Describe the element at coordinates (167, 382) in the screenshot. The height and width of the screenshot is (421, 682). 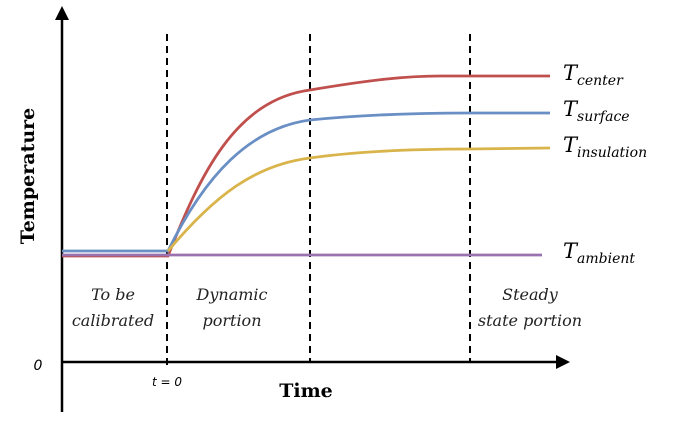
I see `t0-label: t = 0` at that location.